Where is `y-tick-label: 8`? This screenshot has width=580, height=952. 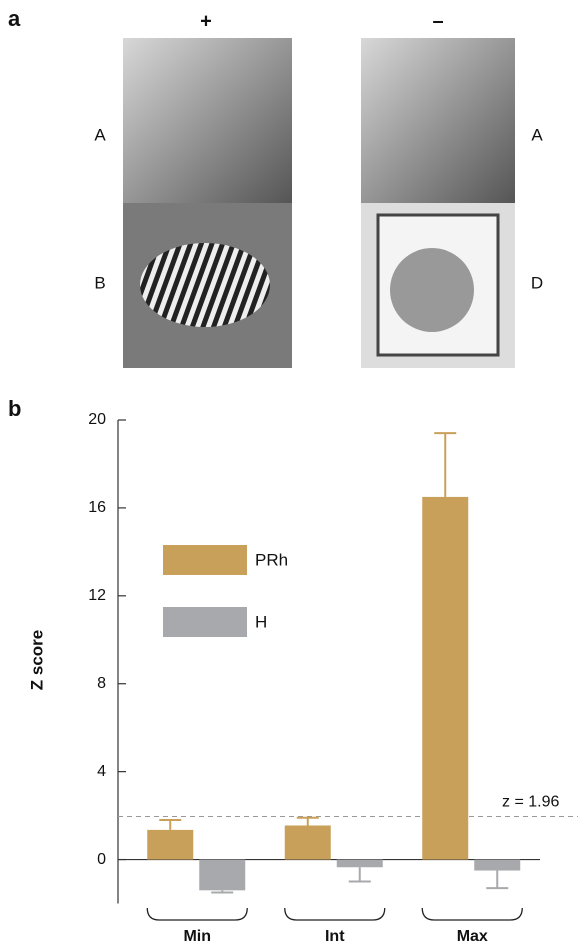 y-tick-label: 8 is located at coordinates (101, 683).